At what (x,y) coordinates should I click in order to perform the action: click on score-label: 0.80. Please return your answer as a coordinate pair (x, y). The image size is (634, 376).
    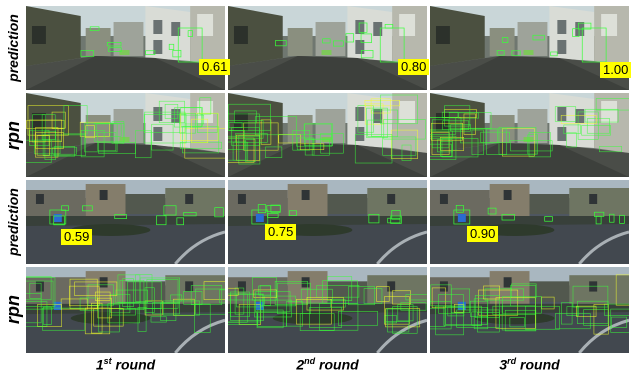
    Looking at the image, I should click on (414, 67).